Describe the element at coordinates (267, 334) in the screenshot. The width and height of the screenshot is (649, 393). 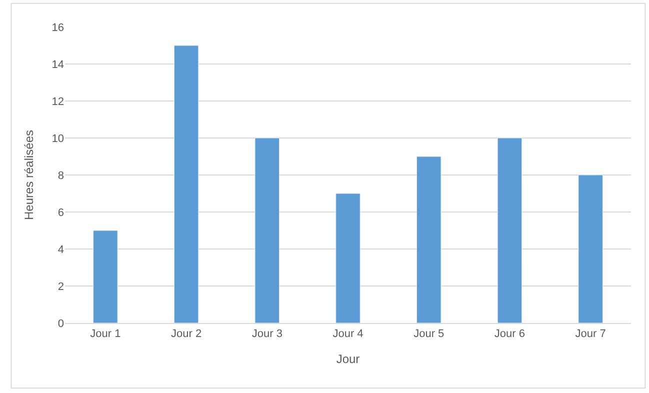
I see `x-tick-label: Jour 3` at that location.